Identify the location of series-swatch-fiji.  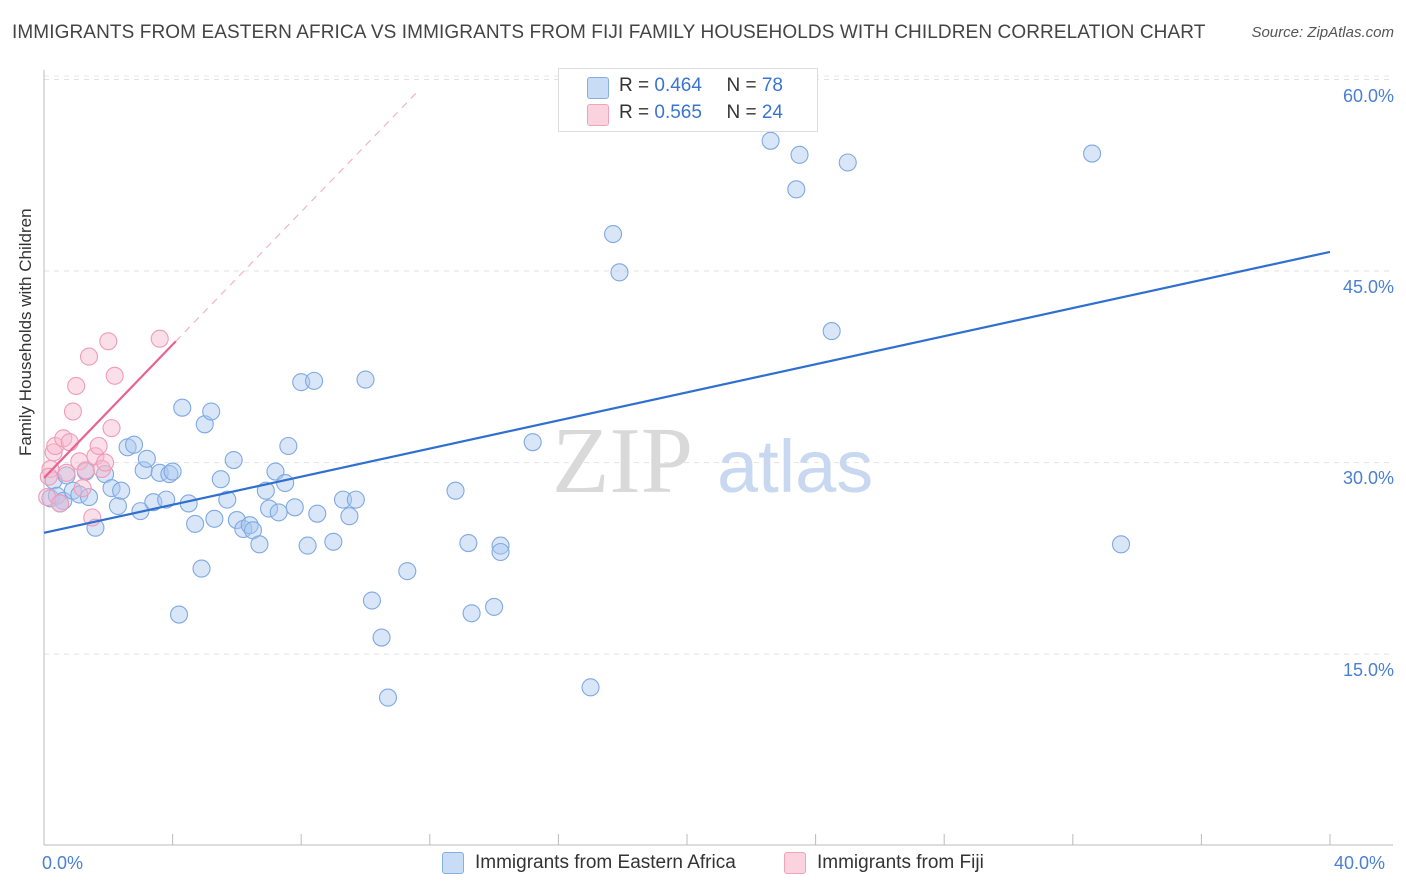
(795, 863).